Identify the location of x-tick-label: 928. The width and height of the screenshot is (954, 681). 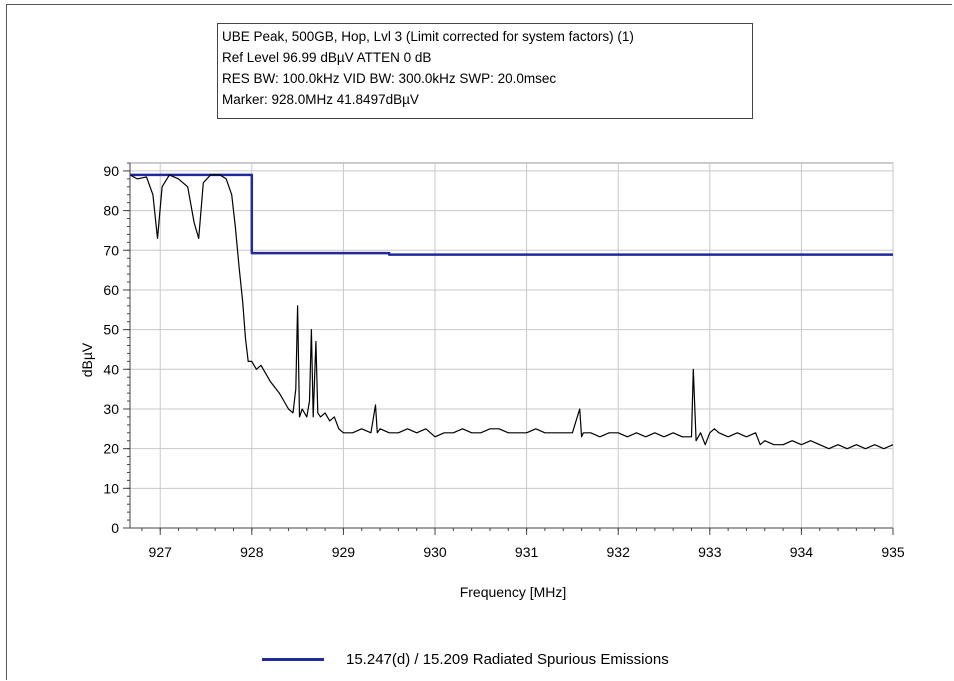
(252, 552).